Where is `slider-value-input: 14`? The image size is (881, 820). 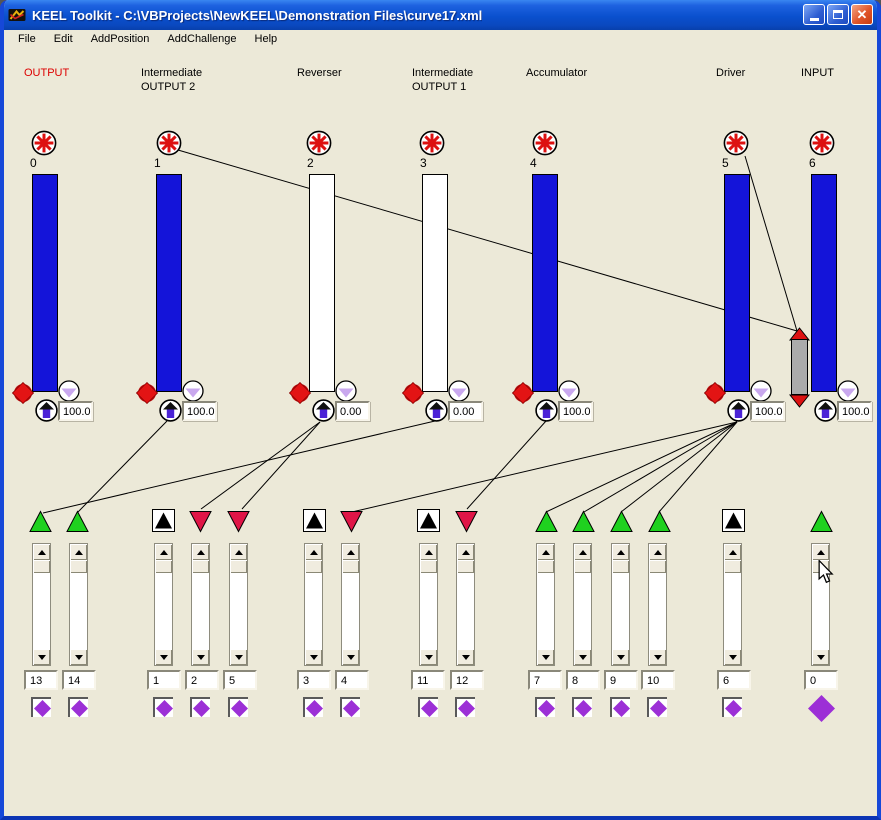 slider-value-input: 14 is located at coordinates (79, 680).